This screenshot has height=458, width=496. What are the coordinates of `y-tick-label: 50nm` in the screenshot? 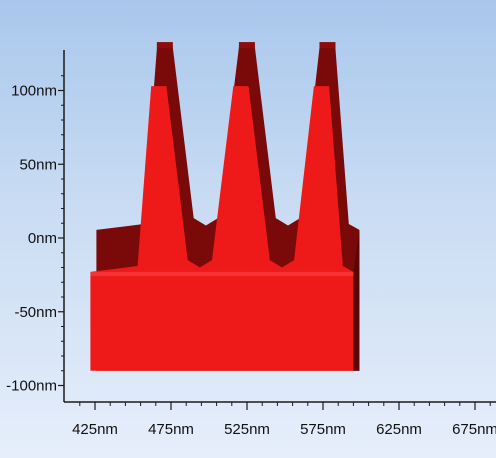 It's located at (38, 164).